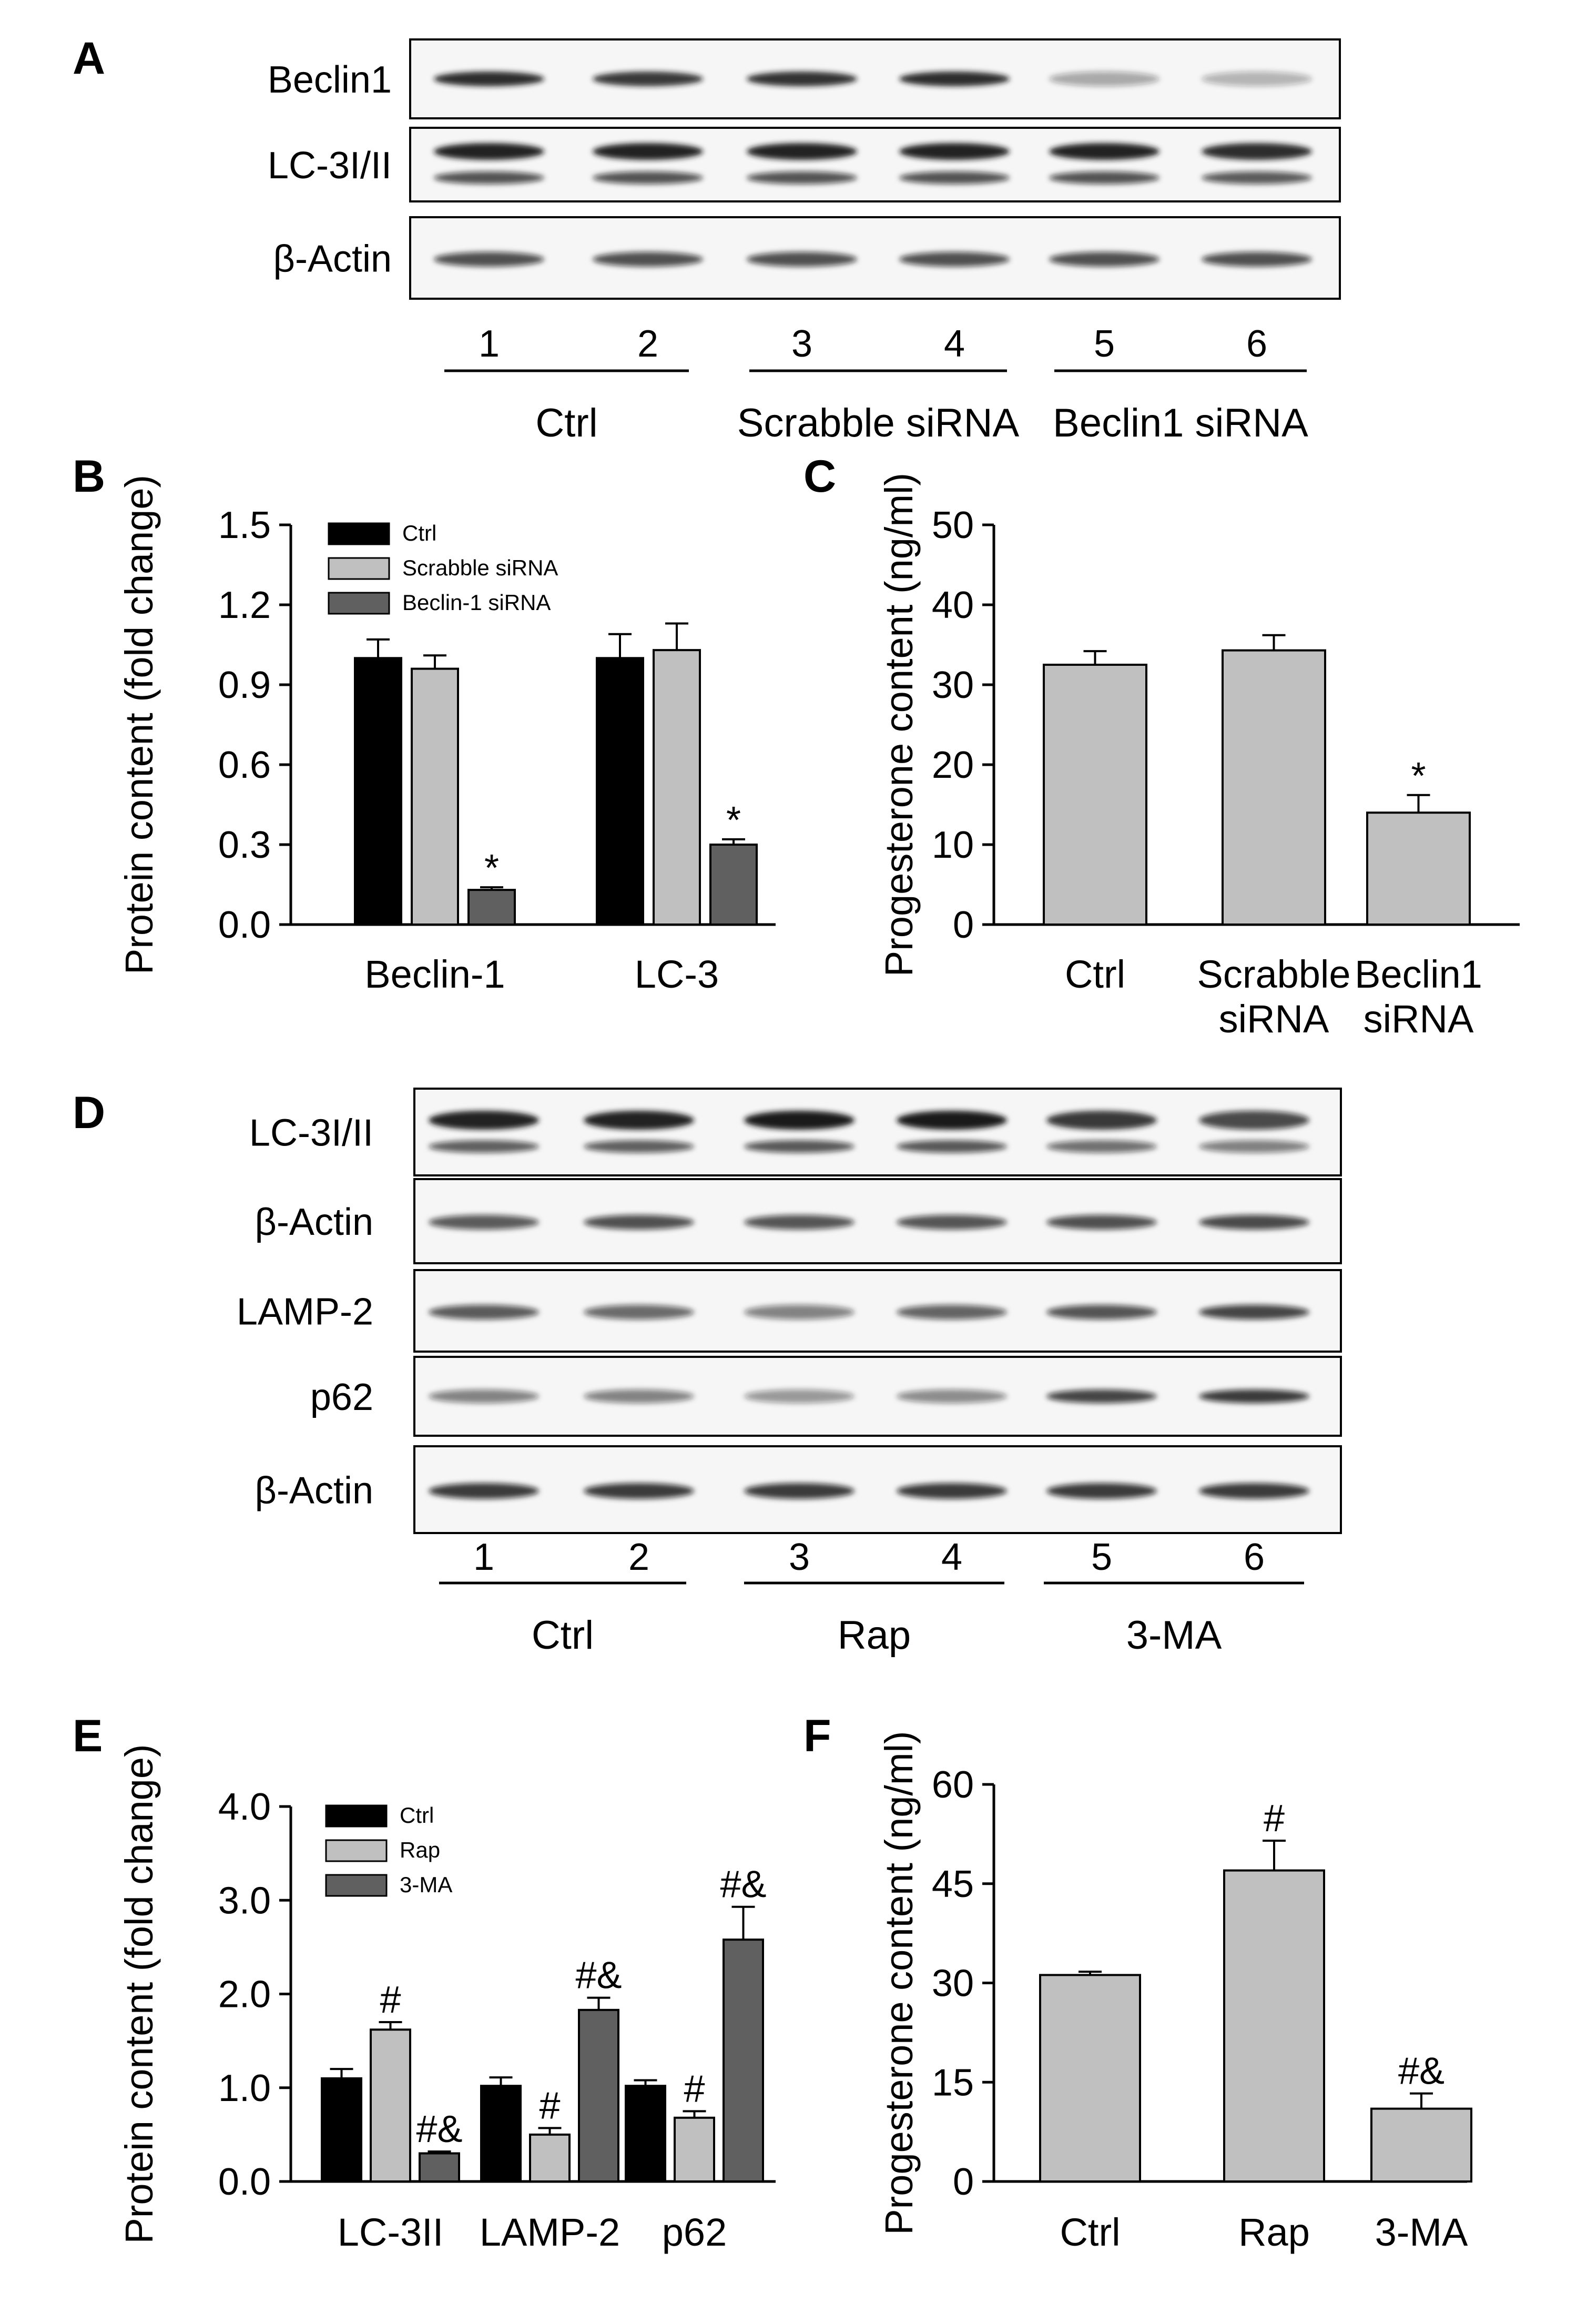 Image resolution: width=1587 pixels, height=2324 pixels. What do you see at coordinates (89, 476) in the screenshot?
I see `panel-letter-b: B` at bounding box center [89, 476].